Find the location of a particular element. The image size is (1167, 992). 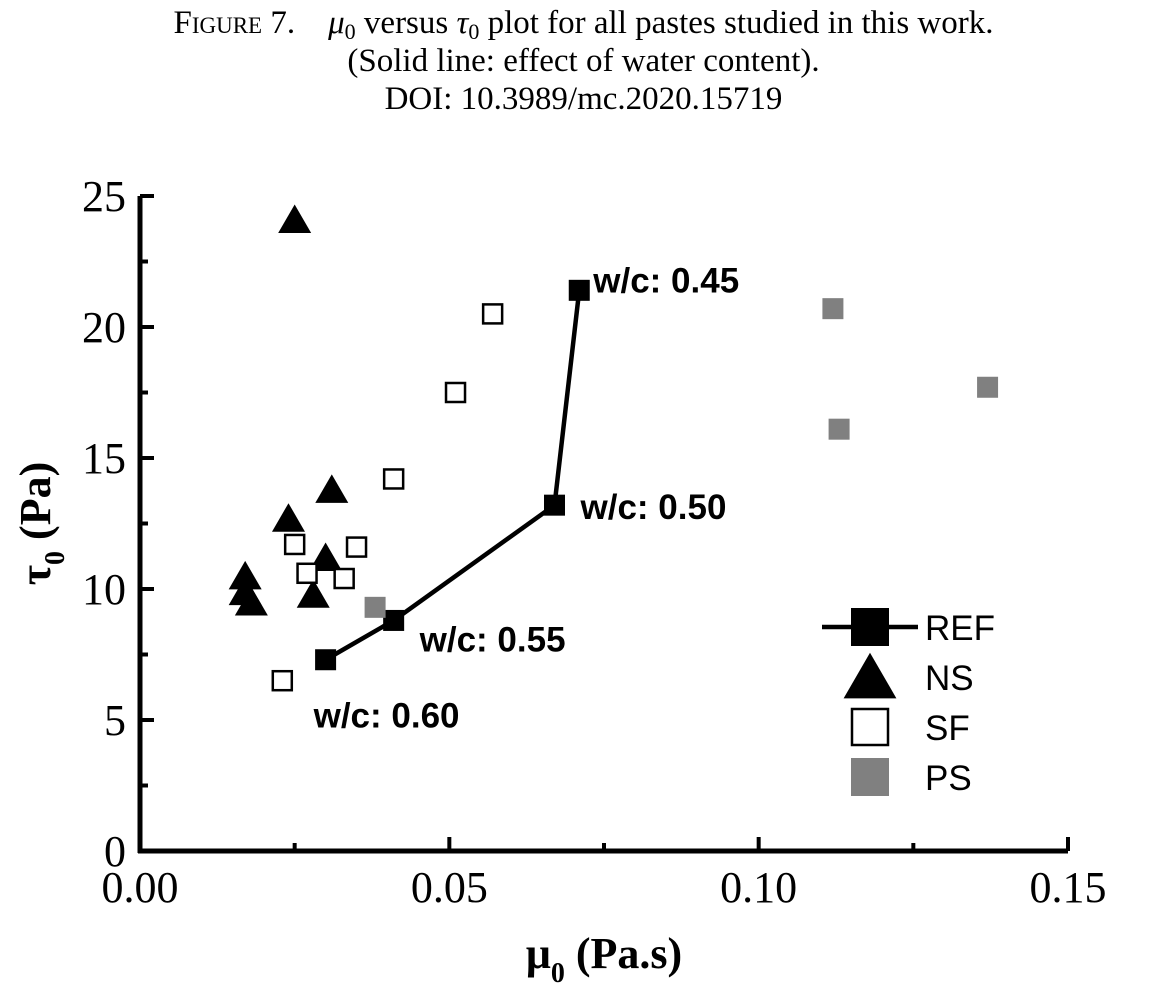

y-axis-title: τ0 (Pa) is located at coordinates (41, 523).